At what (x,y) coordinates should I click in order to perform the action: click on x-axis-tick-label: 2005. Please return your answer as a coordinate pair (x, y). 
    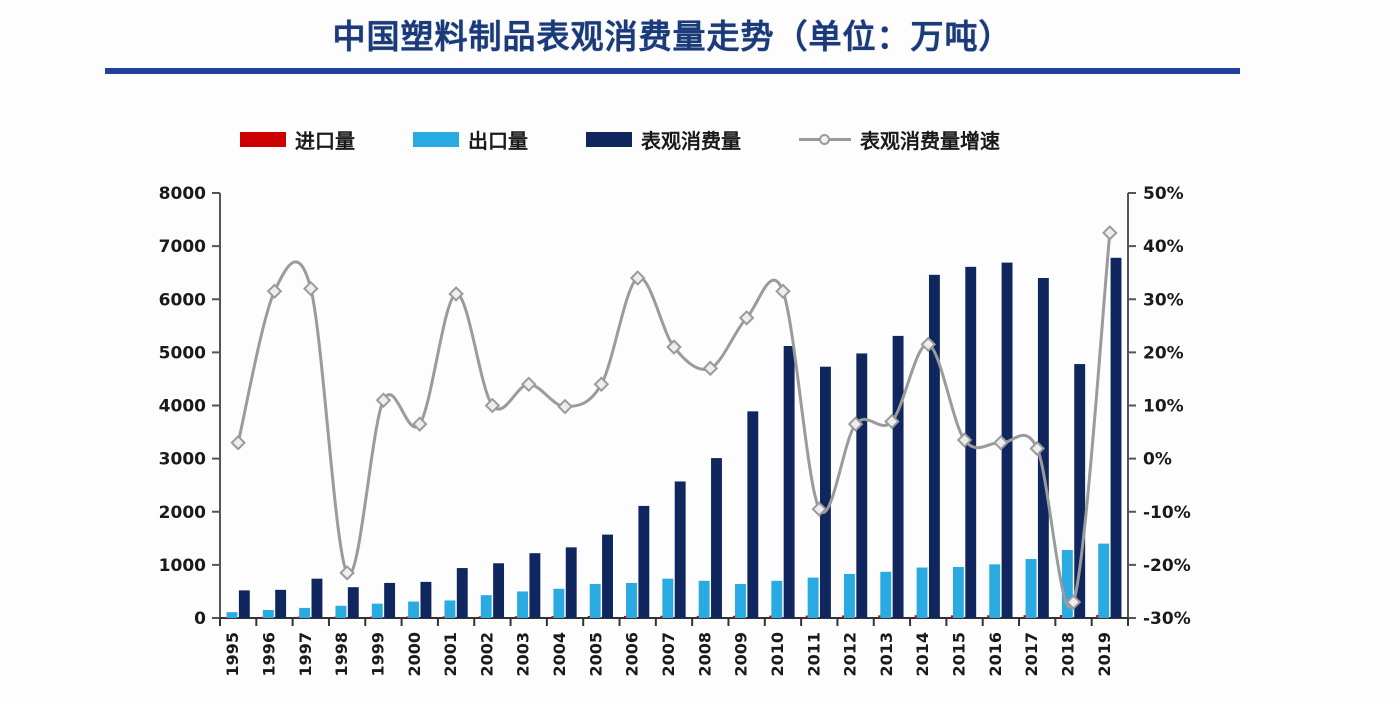
    Looking at the image, I should click on (595, 654).